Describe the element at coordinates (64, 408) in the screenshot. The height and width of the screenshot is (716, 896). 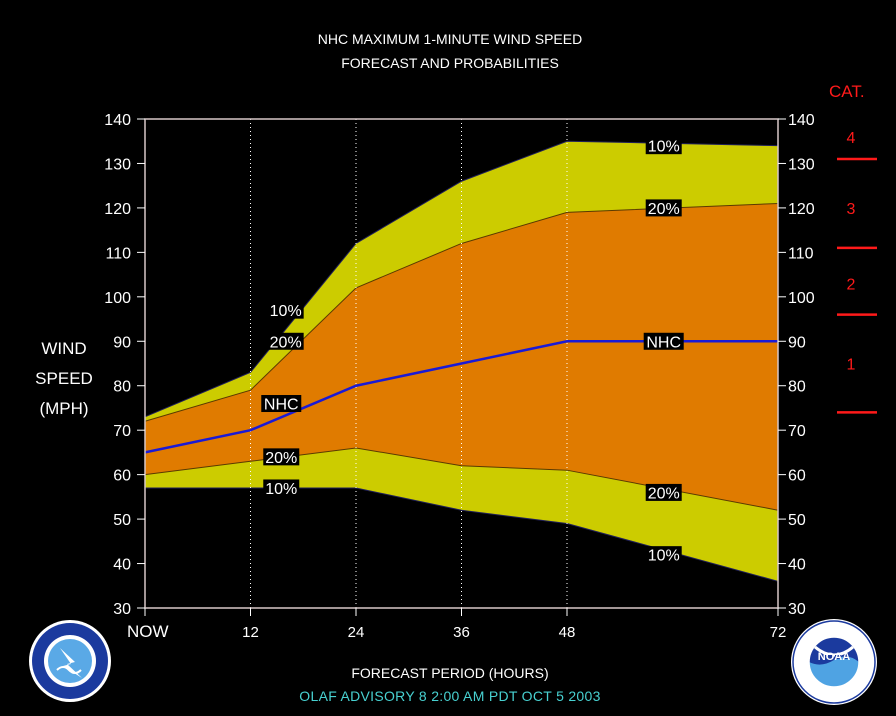
I see `y-axis-label-line3: (MPH)` at that location.